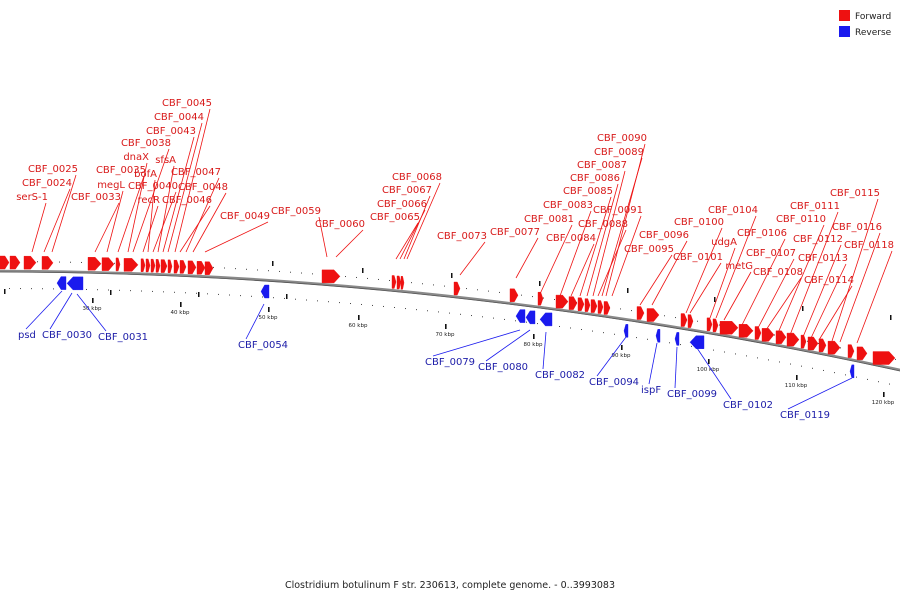 The image size is (900, 600). I want to click on gene-label-cbf-0054: CBF_0054, so click(263, 345).